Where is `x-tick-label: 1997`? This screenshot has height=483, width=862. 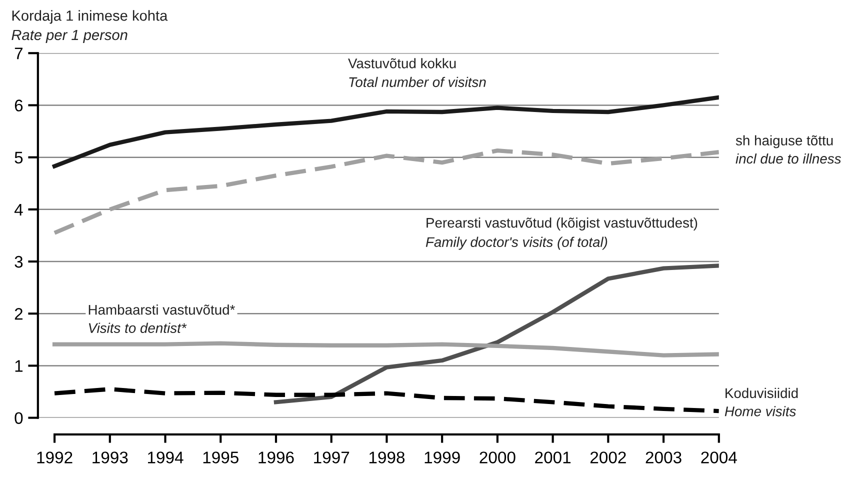 x-tick-label: 1997 is located at coordinates (332, 458).